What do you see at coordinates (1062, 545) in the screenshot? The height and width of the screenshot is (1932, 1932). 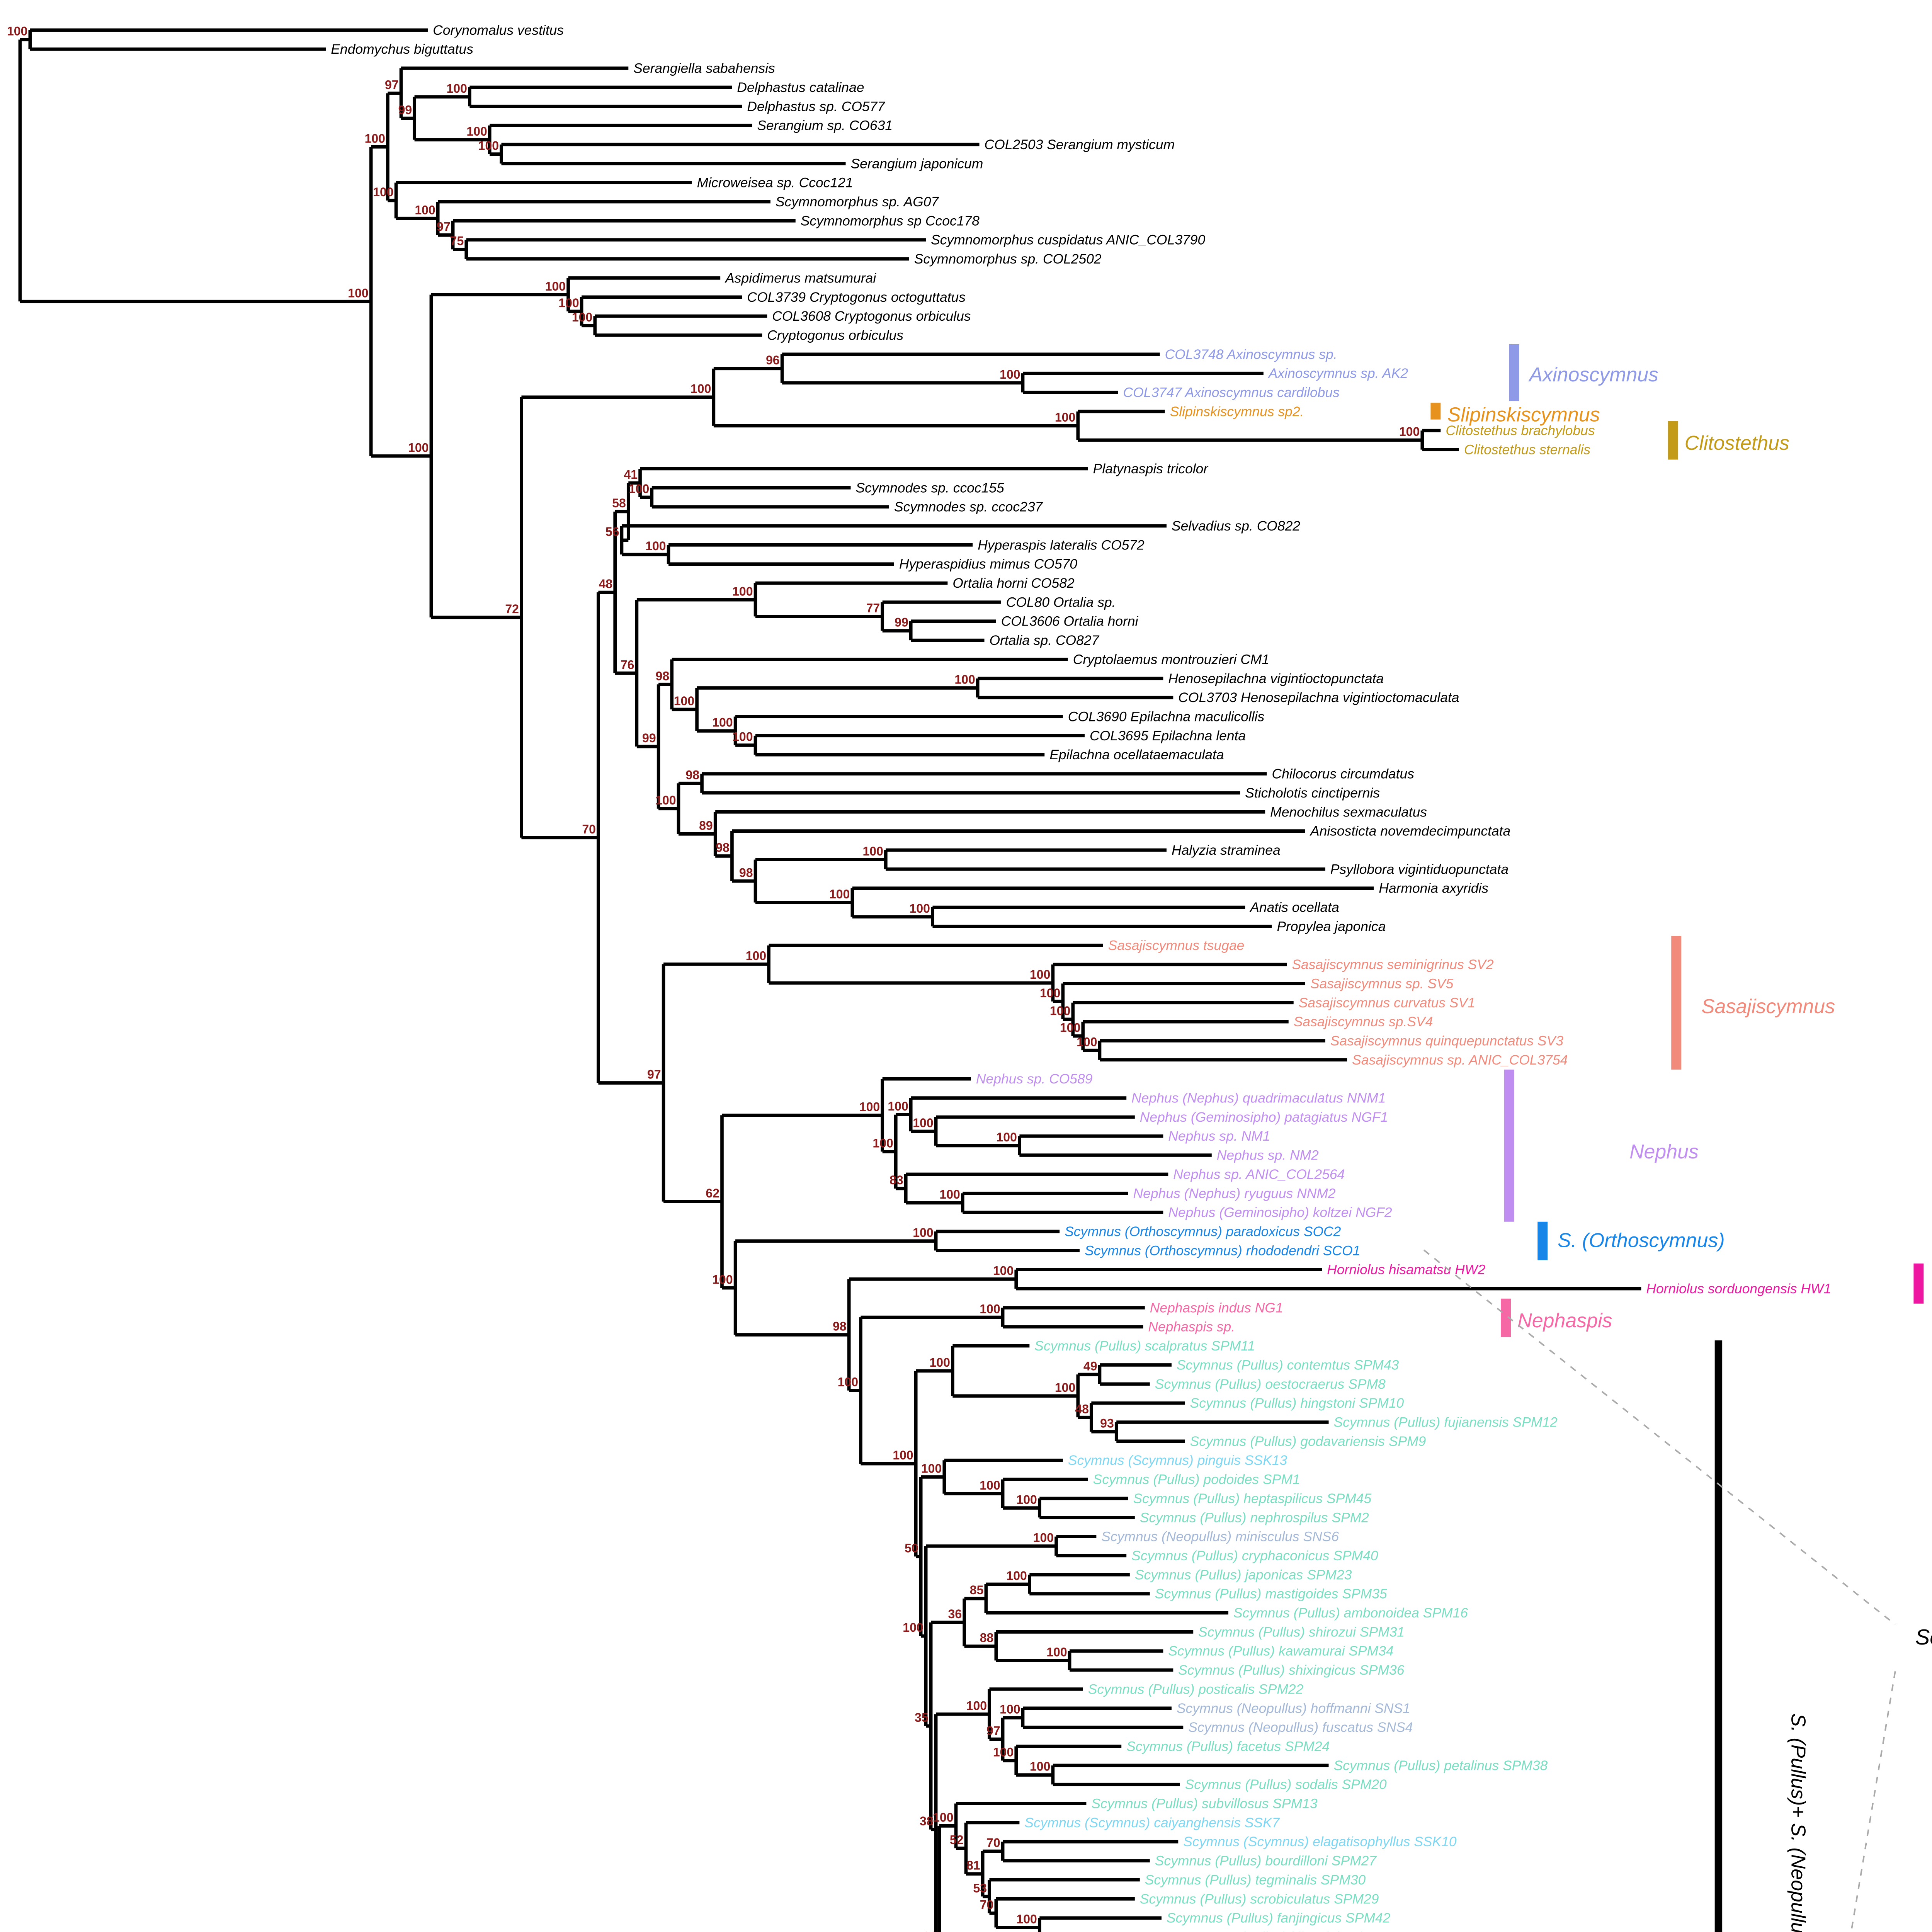 I see `taxon-label: Hyperaspis lateralis CO572` at bounding box center [1062, 545].